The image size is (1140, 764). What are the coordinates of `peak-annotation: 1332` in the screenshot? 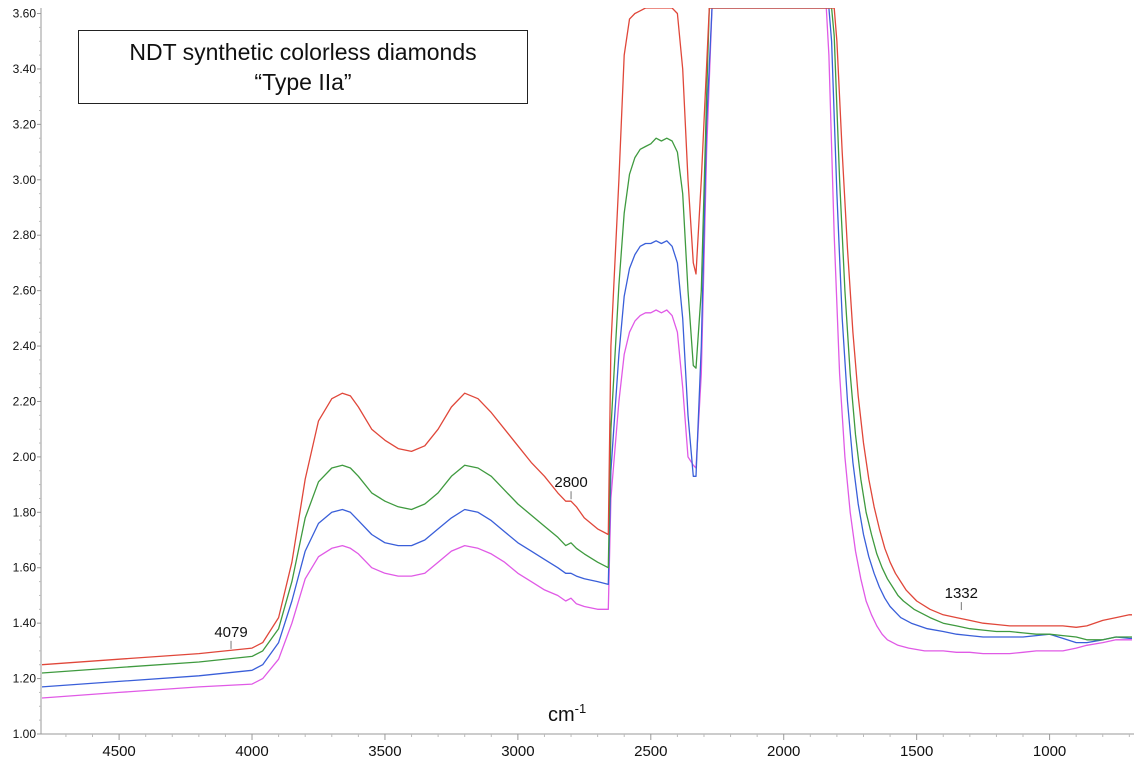 It's located at (961, 593).